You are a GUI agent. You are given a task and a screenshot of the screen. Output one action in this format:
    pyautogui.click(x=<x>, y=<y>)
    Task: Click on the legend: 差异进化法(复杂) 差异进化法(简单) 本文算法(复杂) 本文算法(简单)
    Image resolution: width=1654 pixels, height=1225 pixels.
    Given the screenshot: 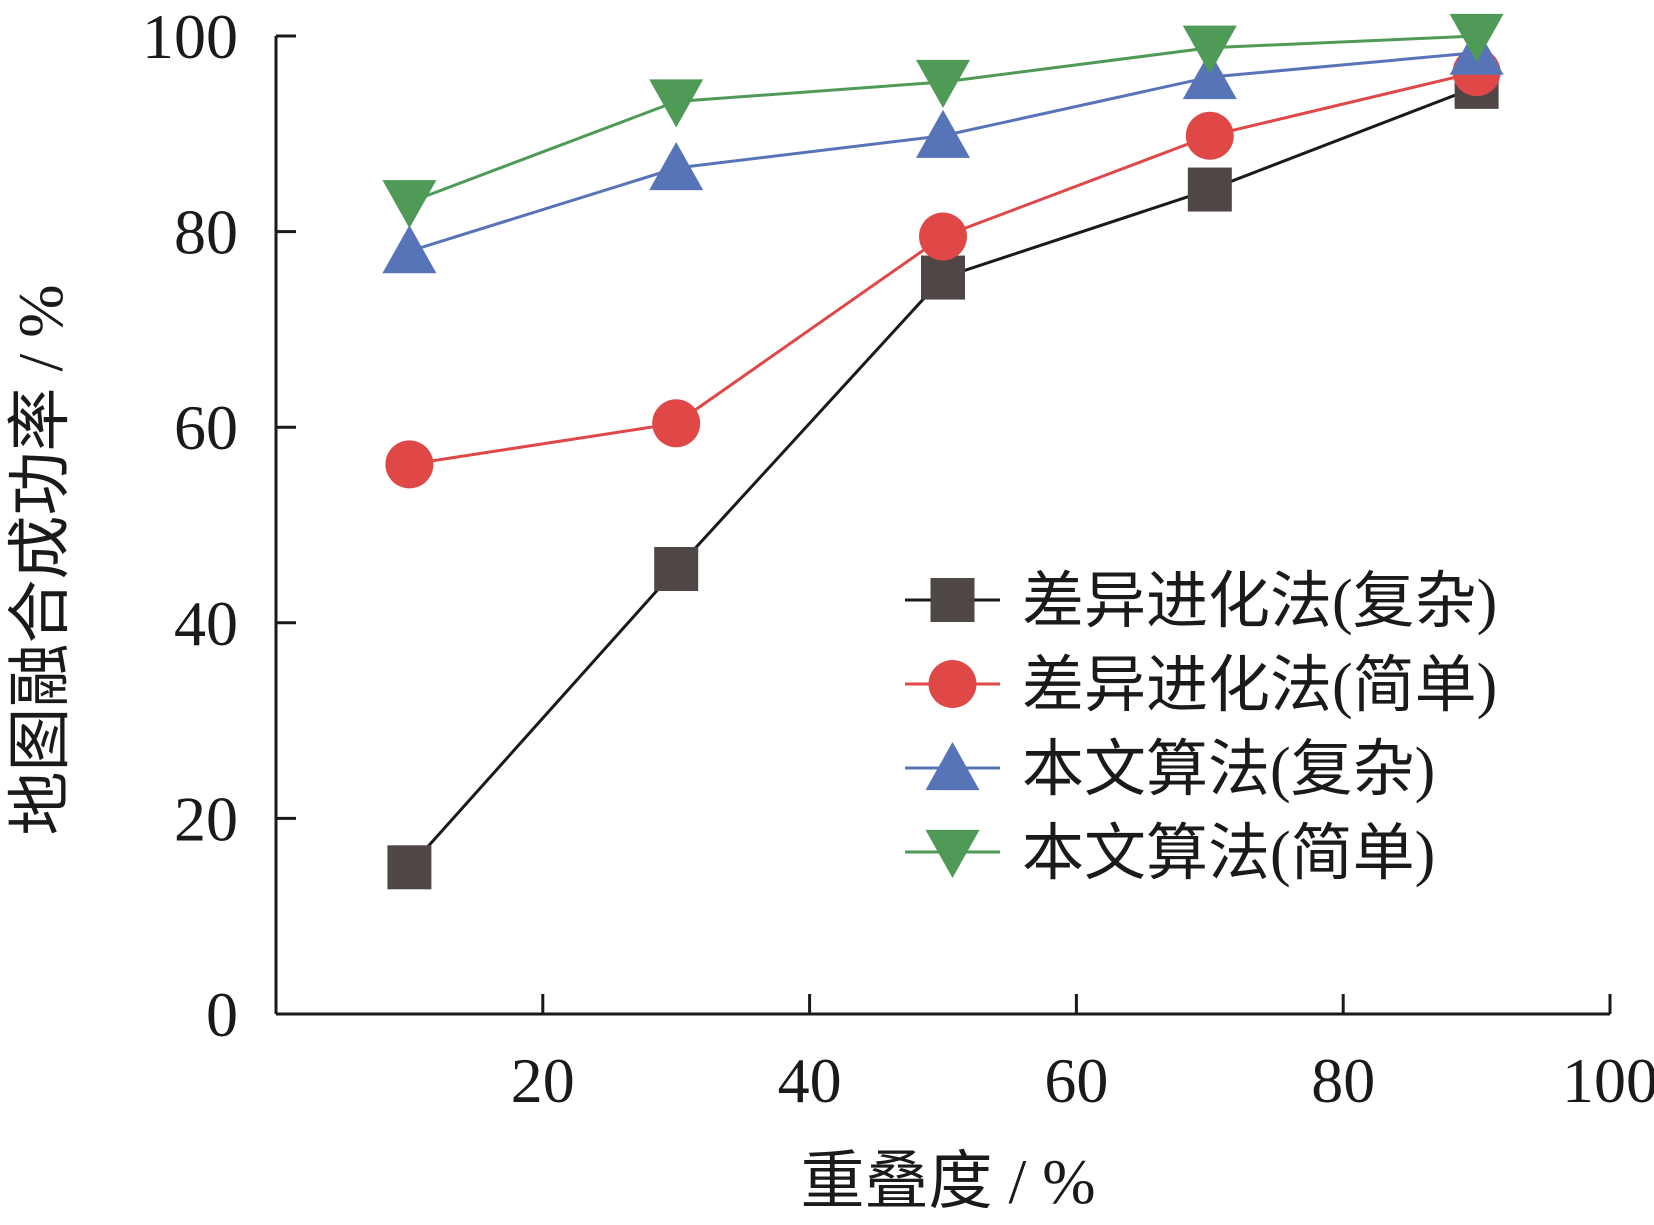 What is the action you would take?
    pyautogui.click(x=1201, y=728)
    